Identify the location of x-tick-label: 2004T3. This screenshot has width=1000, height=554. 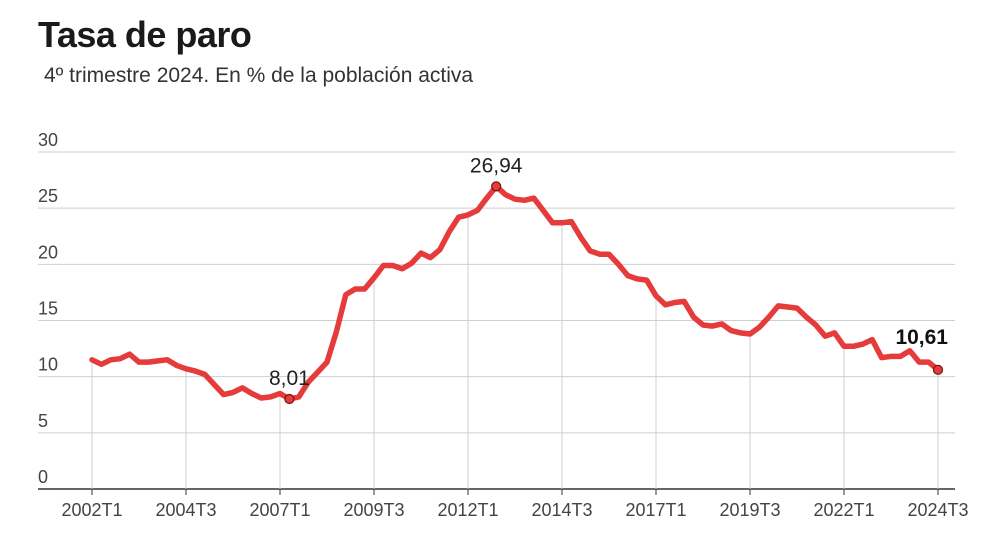
(185, 510).